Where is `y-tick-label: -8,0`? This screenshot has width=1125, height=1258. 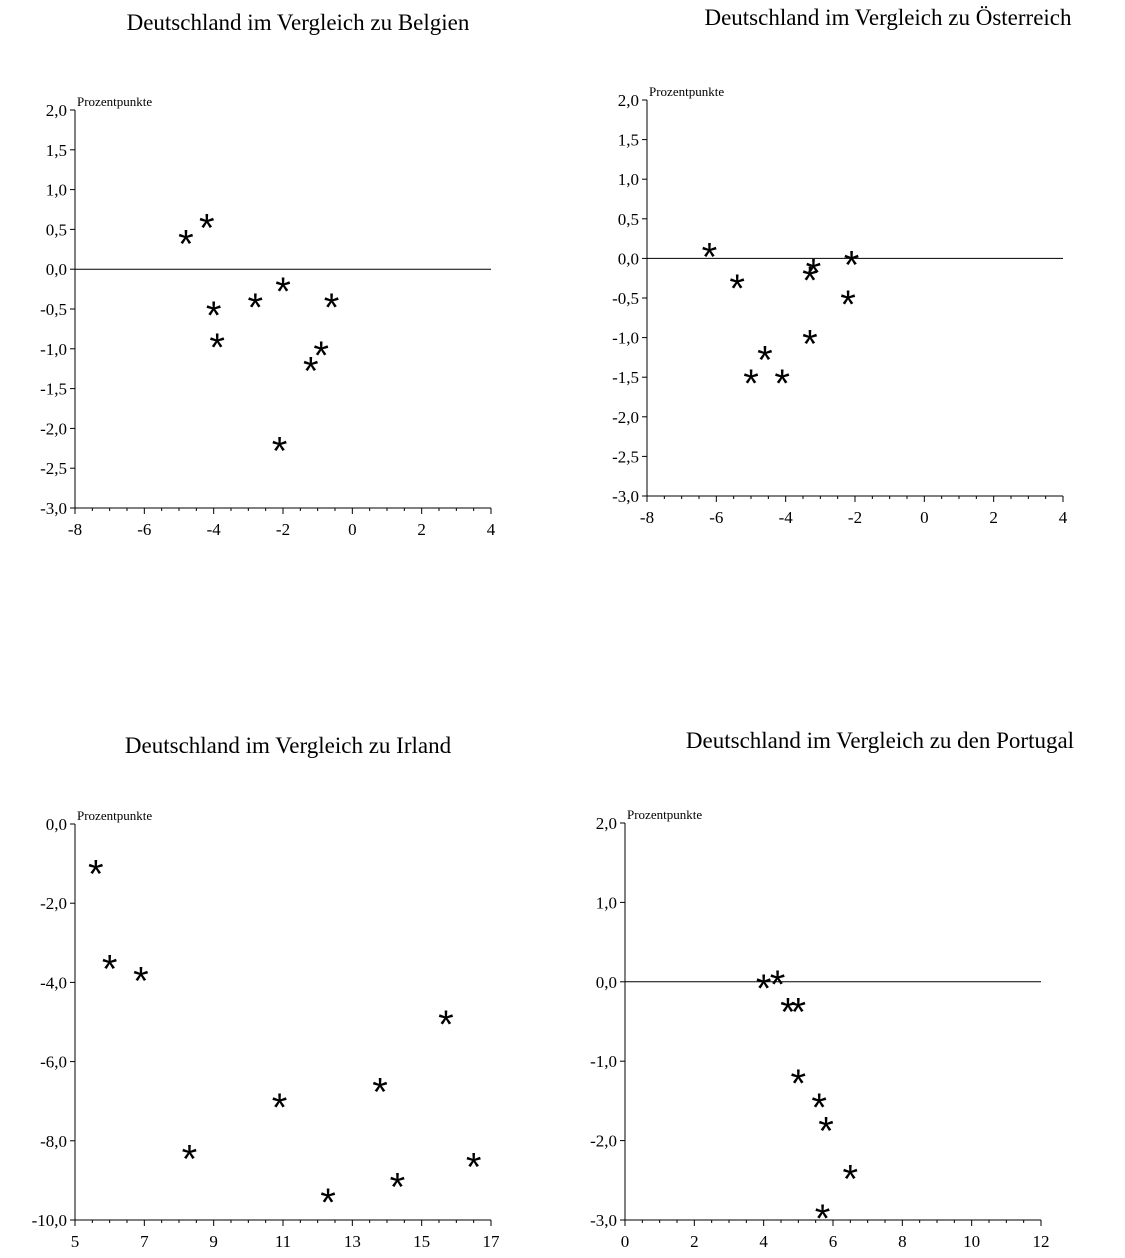 y-tick-label: -8,0 is located at coordinates (53, 1141).